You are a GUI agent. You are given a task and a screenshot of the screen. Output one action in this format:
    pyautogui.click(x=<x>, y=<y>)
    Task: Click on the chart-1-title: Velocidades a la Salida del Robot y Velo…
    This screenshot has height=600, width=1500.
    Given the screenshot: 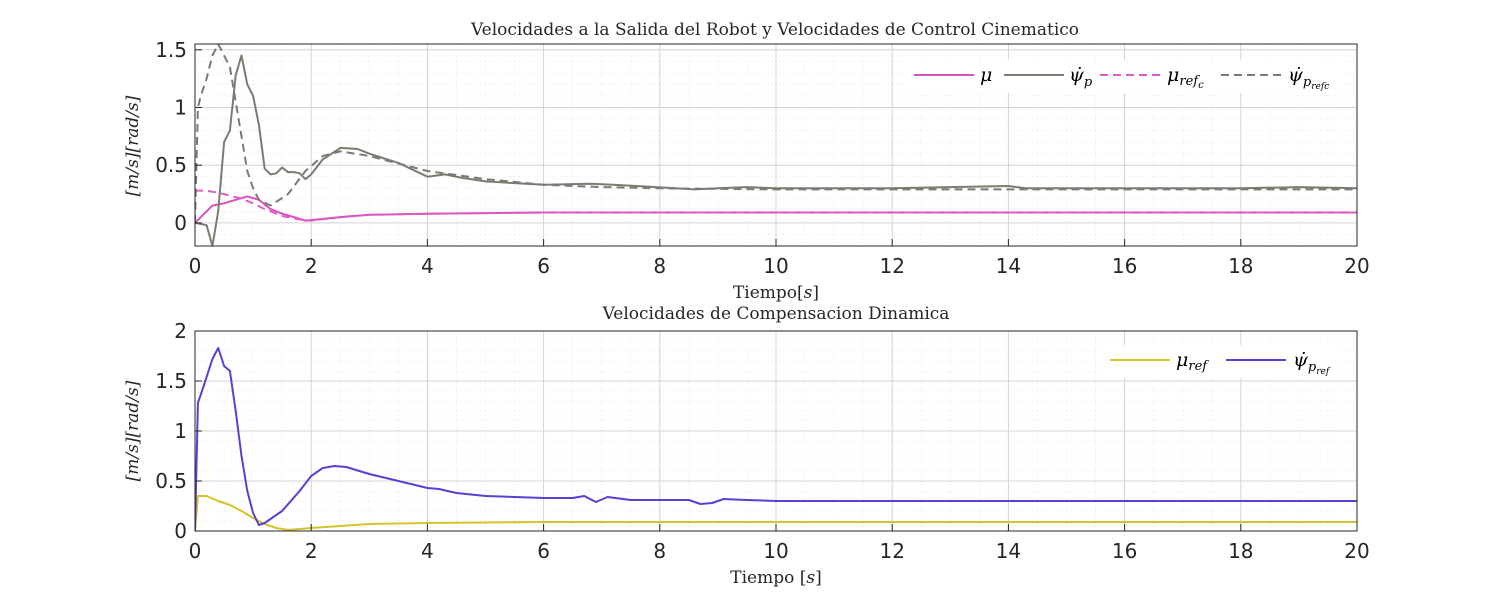 What is the action you would take?
    pyautogui.click(x=774, y=30)
    